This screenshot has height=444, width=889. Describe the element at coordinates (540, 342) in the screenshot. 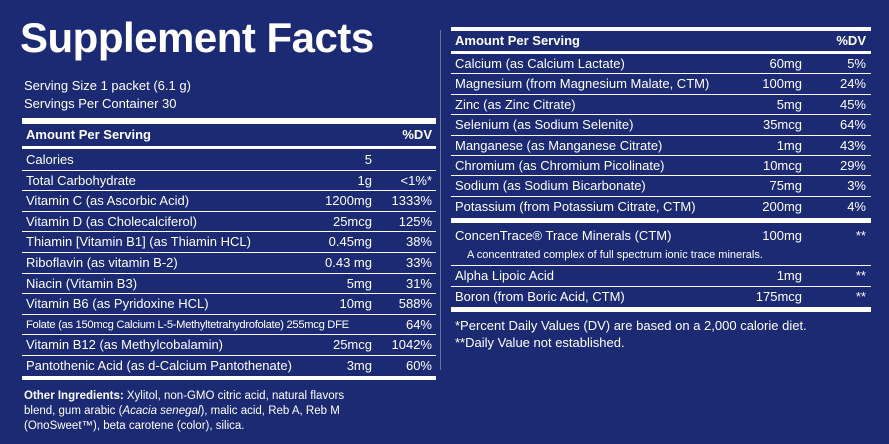

I see `footnote: **Daily Value not established.` at that location.